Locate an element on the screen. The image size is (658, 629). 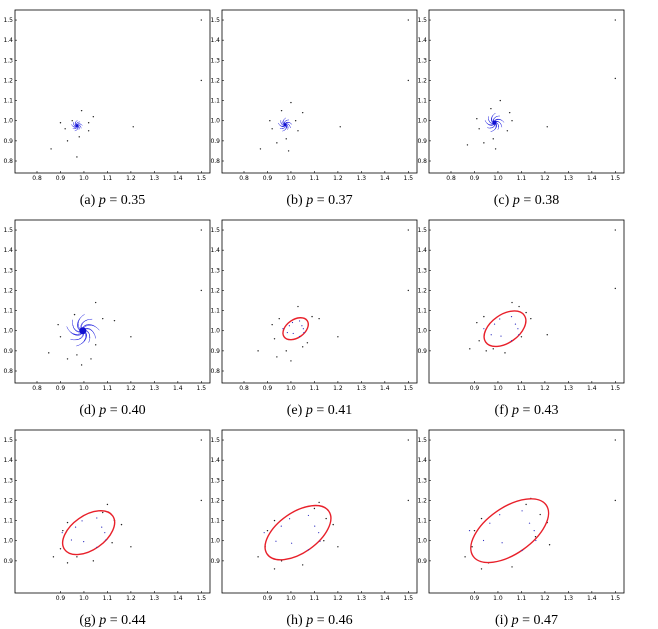
caption-letter: (f) is located at coordinates (503, 410).